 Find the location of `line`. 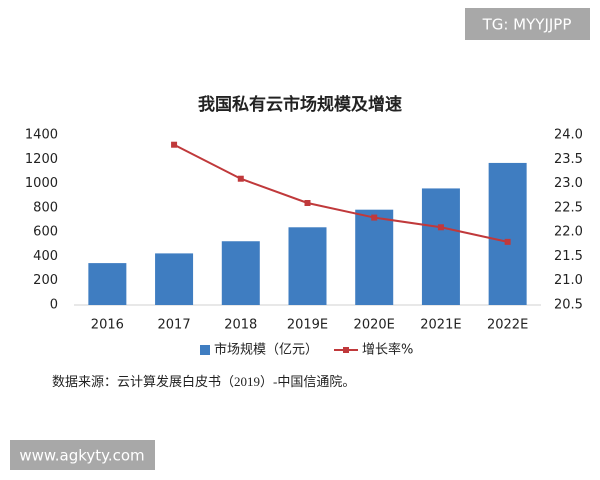

line is located at coordinates (340, 193).